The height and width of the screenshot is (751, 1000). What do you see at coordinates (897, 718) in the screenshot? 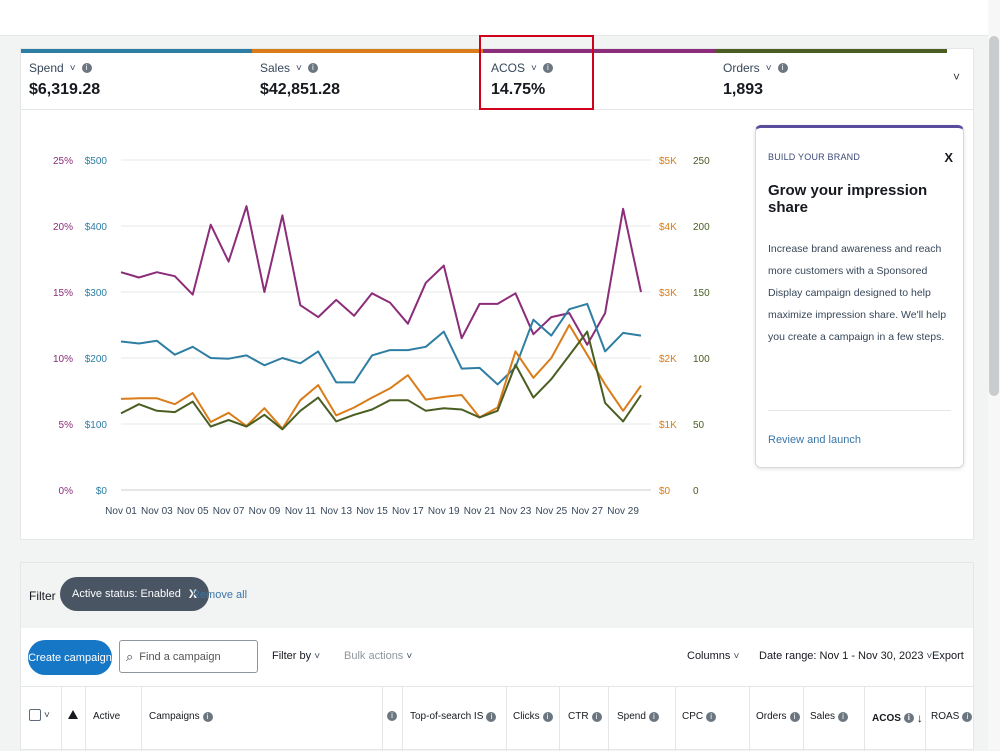
I see `header-acos: ACOS i ↓` at bounding box center [897, 718].